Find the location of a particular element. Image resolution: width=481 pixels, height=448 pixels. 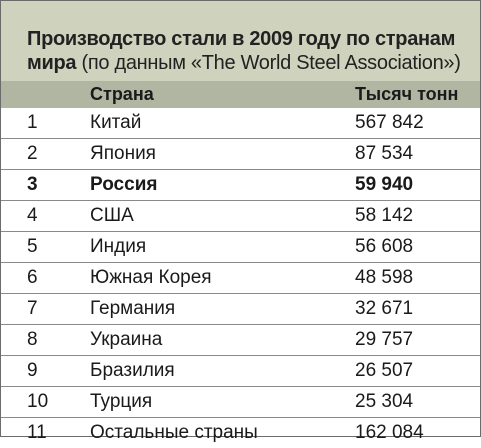

row-value: 87 534 is located at coordinates (384, 153).